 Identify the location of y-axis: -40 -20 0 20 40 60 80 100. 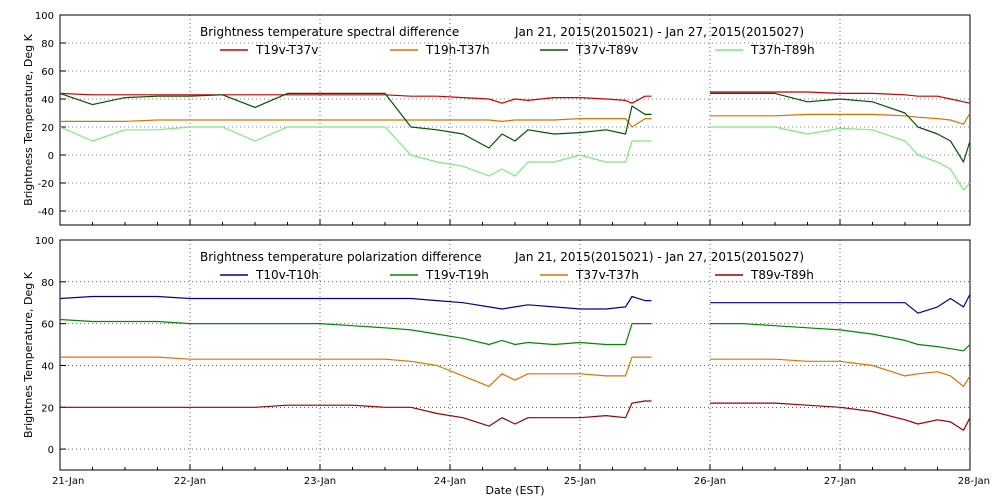
(50, 114).